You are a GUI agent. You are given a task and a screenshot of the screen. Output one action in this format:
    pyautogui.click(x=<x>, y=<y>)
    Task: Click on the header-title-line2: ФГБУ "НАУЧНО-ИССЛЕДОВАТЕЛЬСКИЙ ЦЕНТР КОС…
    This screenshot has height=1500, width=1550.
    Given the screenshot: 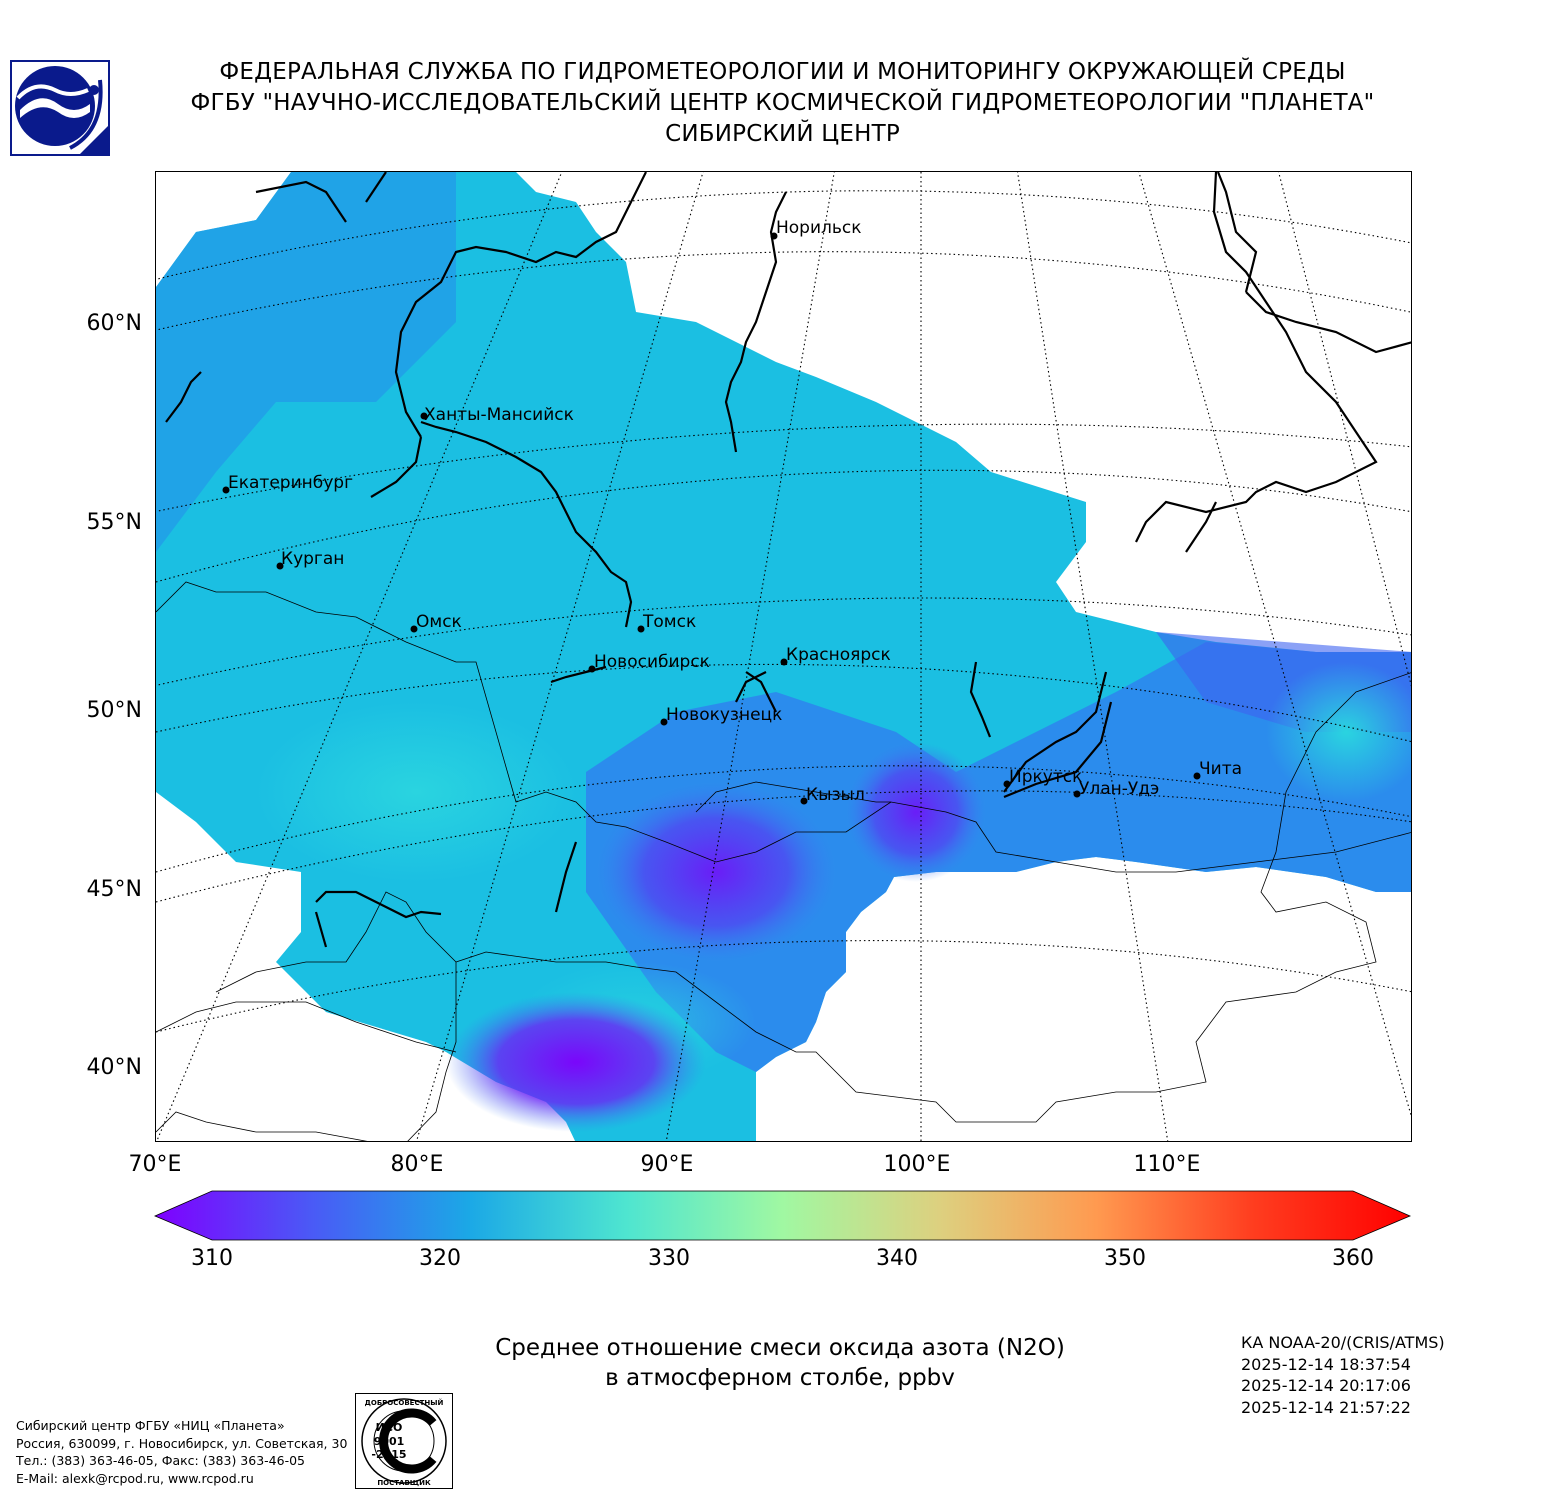 What is the action you would take?
    pyautogui.click(x=782, y=103)
    